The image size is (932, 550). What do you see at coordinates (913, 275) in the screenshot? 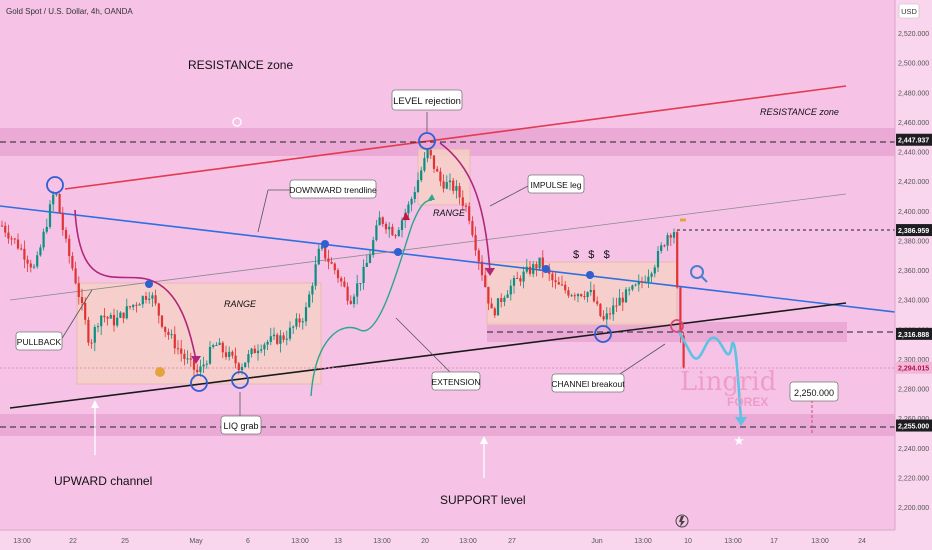
I see `price-axis` at bounding box center [913, 275].